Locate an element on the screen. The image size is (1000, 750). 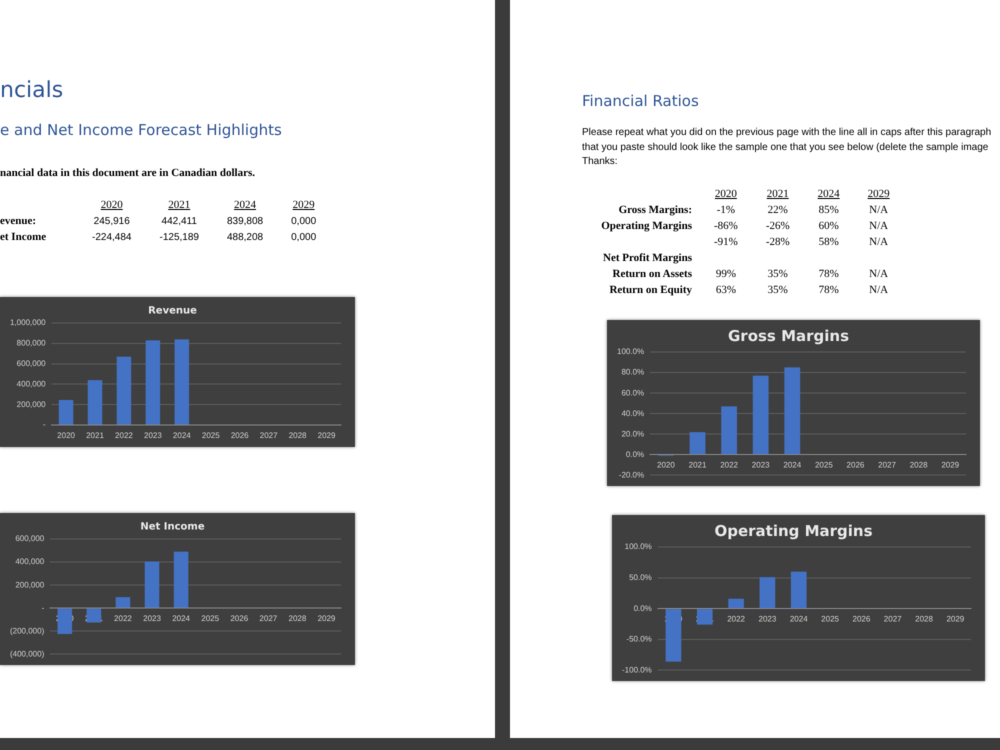
y-tick-label: 800,000 is located at coordinates (31, 343).